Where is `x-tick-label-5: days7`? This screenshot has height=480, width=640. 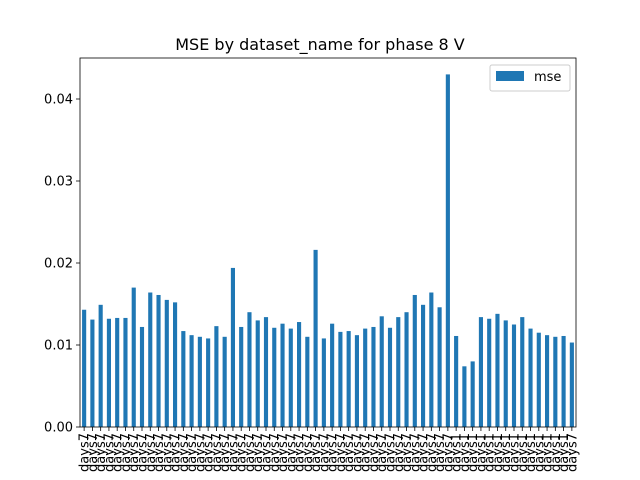
x-tick-label-5: days7 is located at coordinates (126, 452).